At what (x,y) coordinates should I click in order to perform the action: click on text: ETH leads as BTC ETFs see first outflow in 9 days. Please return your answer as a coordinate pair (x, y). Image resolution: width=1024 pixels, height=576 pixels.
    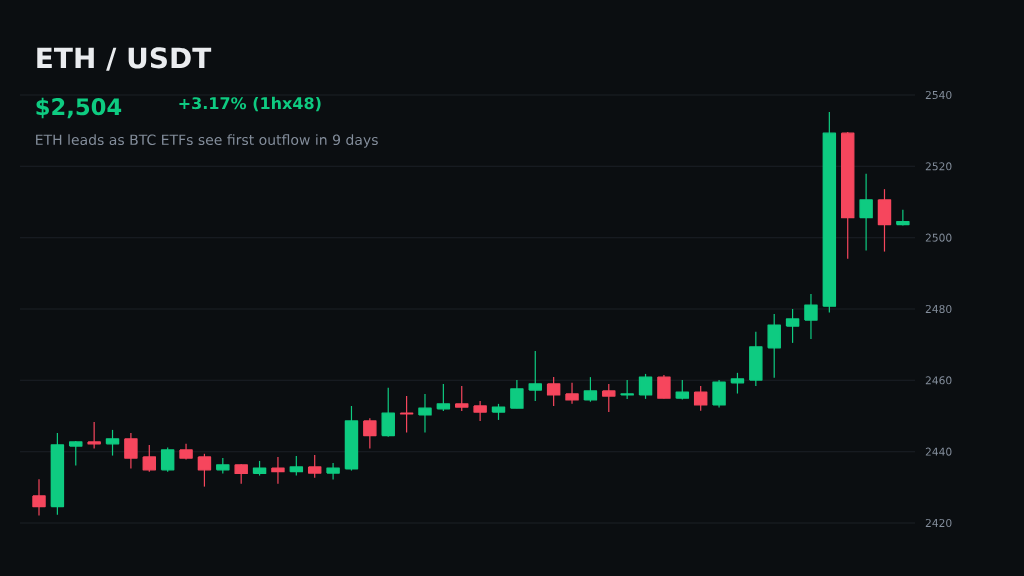
    Looking at the image, I should click on (207, 141).